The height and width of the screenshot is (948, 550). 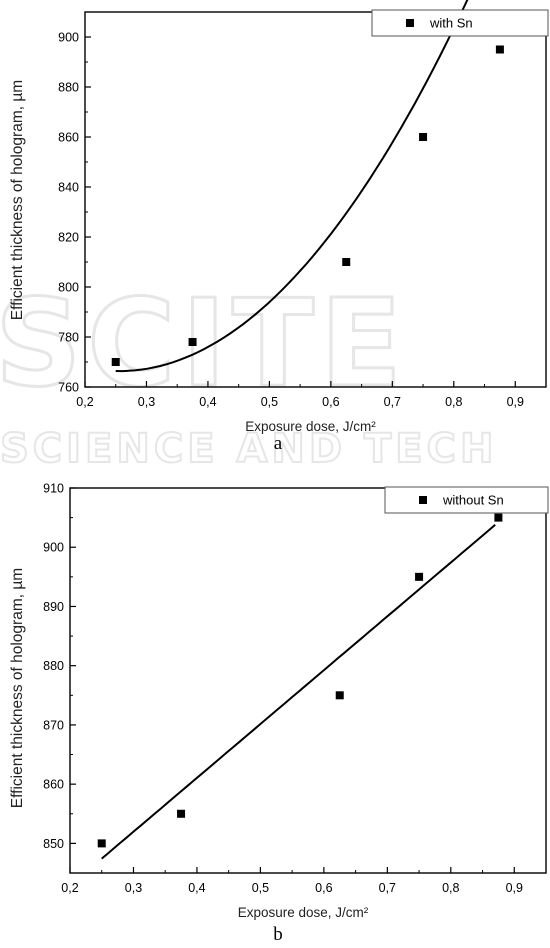 What do you see at coordinates (451, 23) in the screenshot?
I see `legend-label: with Sn` at bounding box center [451, 23].